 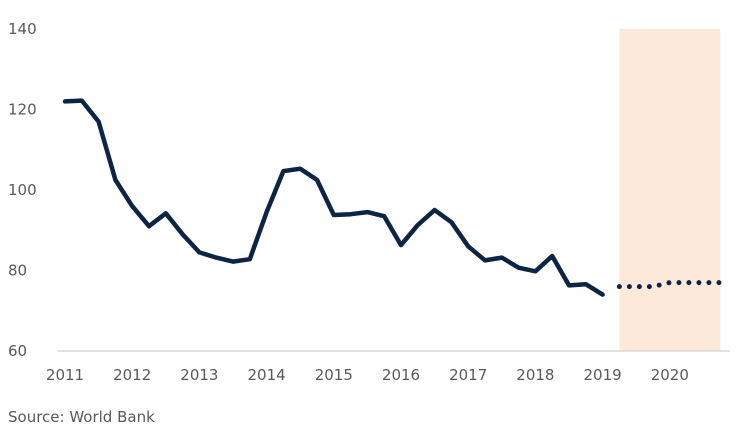 What do you see at coordinates (468, 375) in the screenshot?
I see `x-tick-label: 2017` at bounding box center [468, 375].